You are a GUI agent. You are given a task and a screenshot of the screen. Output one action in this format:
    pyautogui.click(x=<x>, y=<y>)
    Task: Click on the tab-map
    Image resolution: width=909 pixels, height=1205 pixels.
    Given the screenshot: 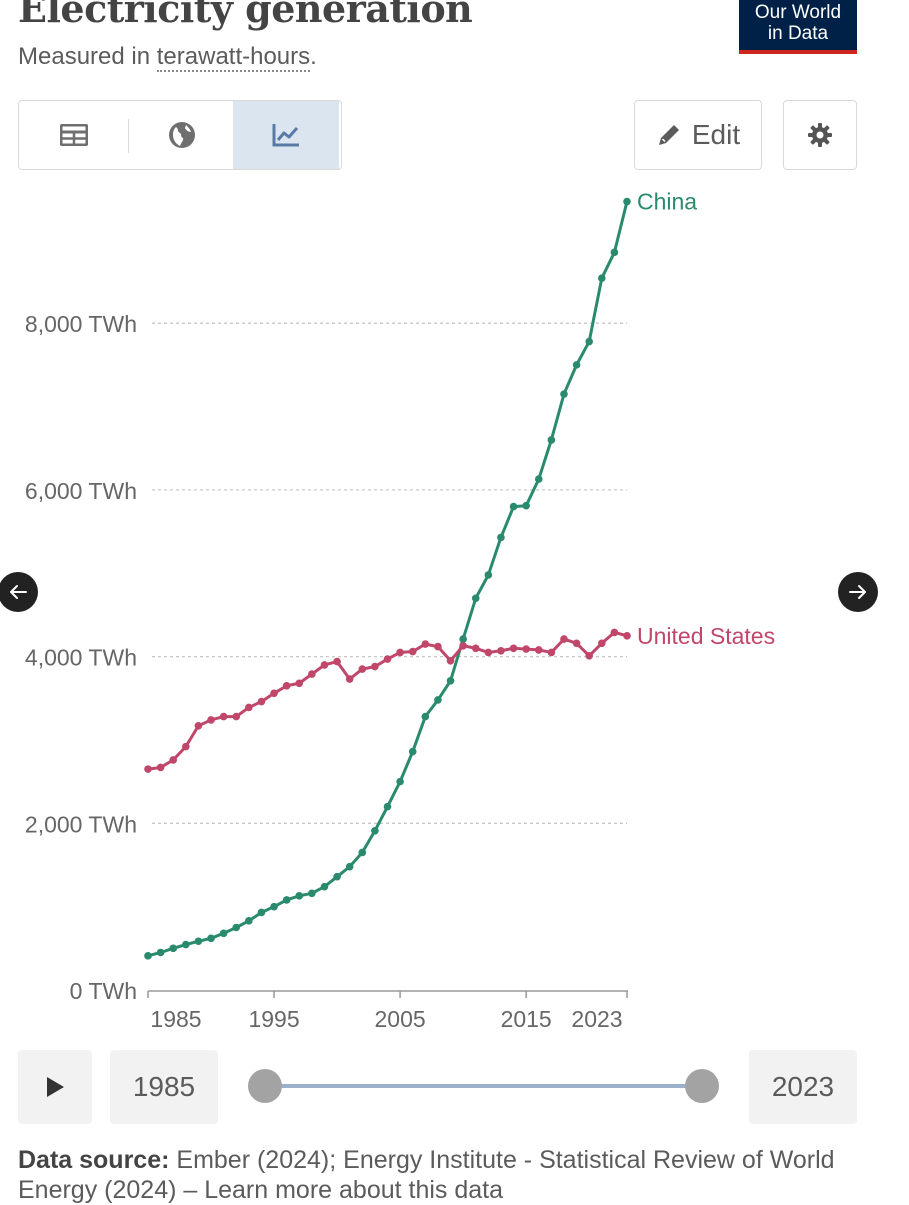 What is the action you would take?
    pyautogui.click(x=182, y=135)
    